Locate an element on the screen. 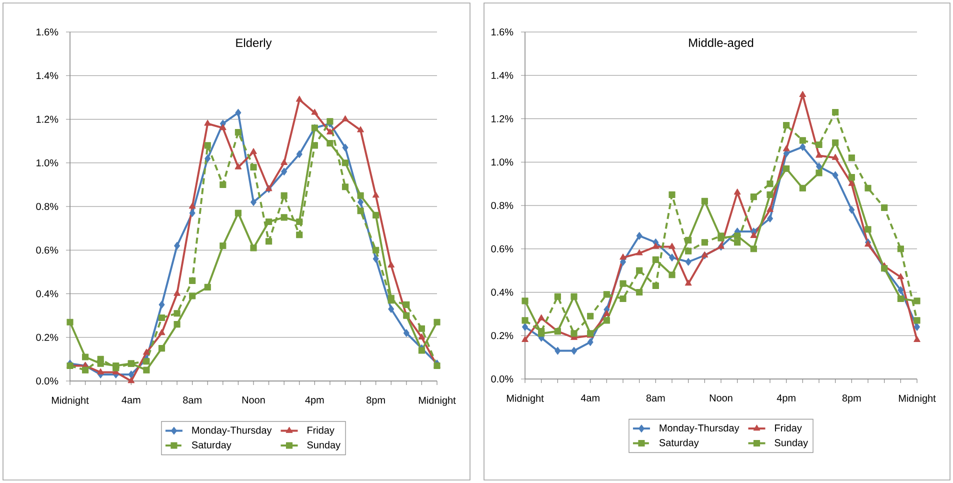 The height and width of the screenshot is (483, 953). chart-title: Middle-aged is located at coordinates (721, 44).